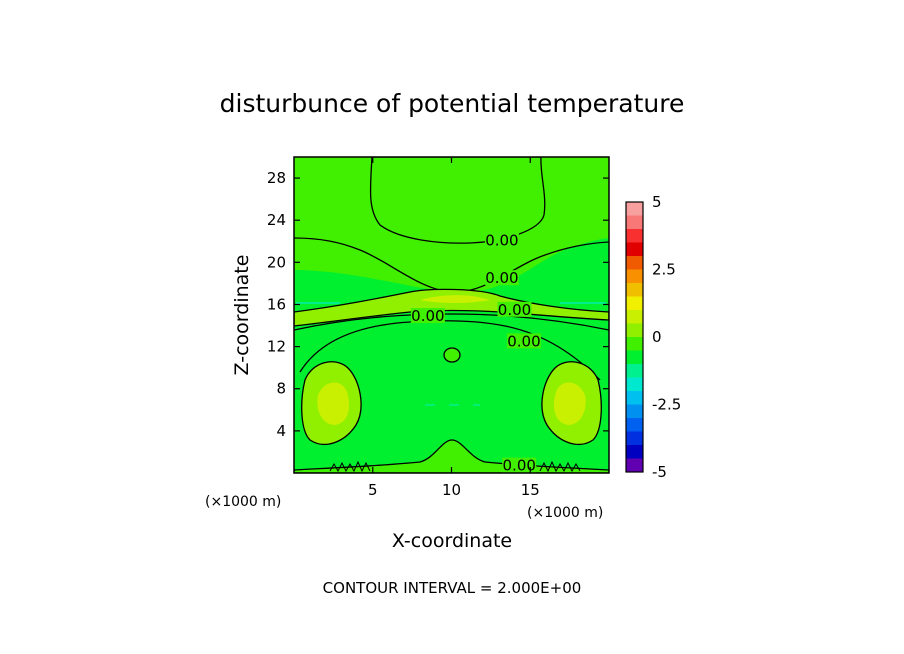 The image size is (904, 654). I want to click on chart-title: disturbunce of potential temperature, so click(452, 103).